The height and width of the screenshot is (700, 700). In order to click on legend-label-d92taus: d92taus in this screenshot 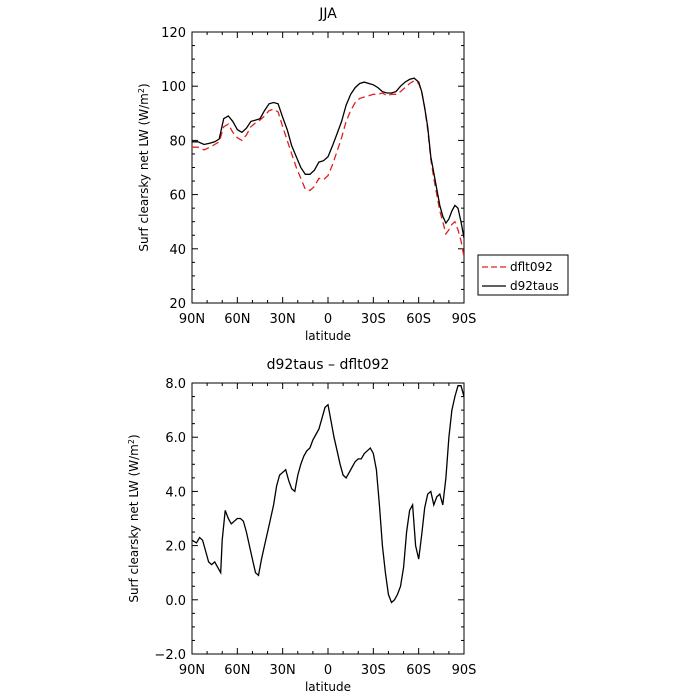, I will do `click(534, 286)`.